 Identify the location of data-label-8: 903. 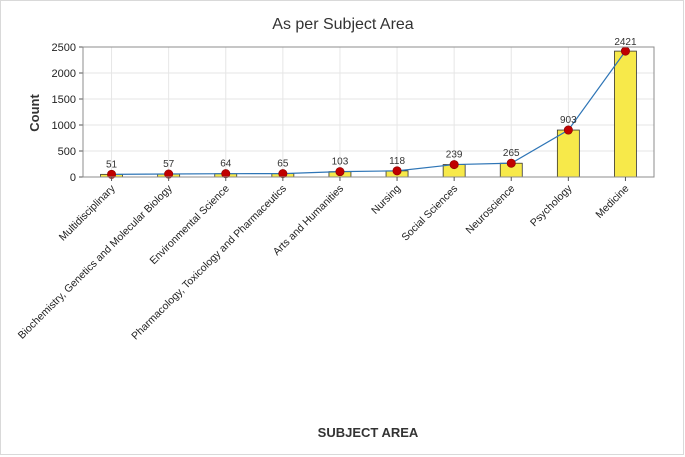
(568, 120).